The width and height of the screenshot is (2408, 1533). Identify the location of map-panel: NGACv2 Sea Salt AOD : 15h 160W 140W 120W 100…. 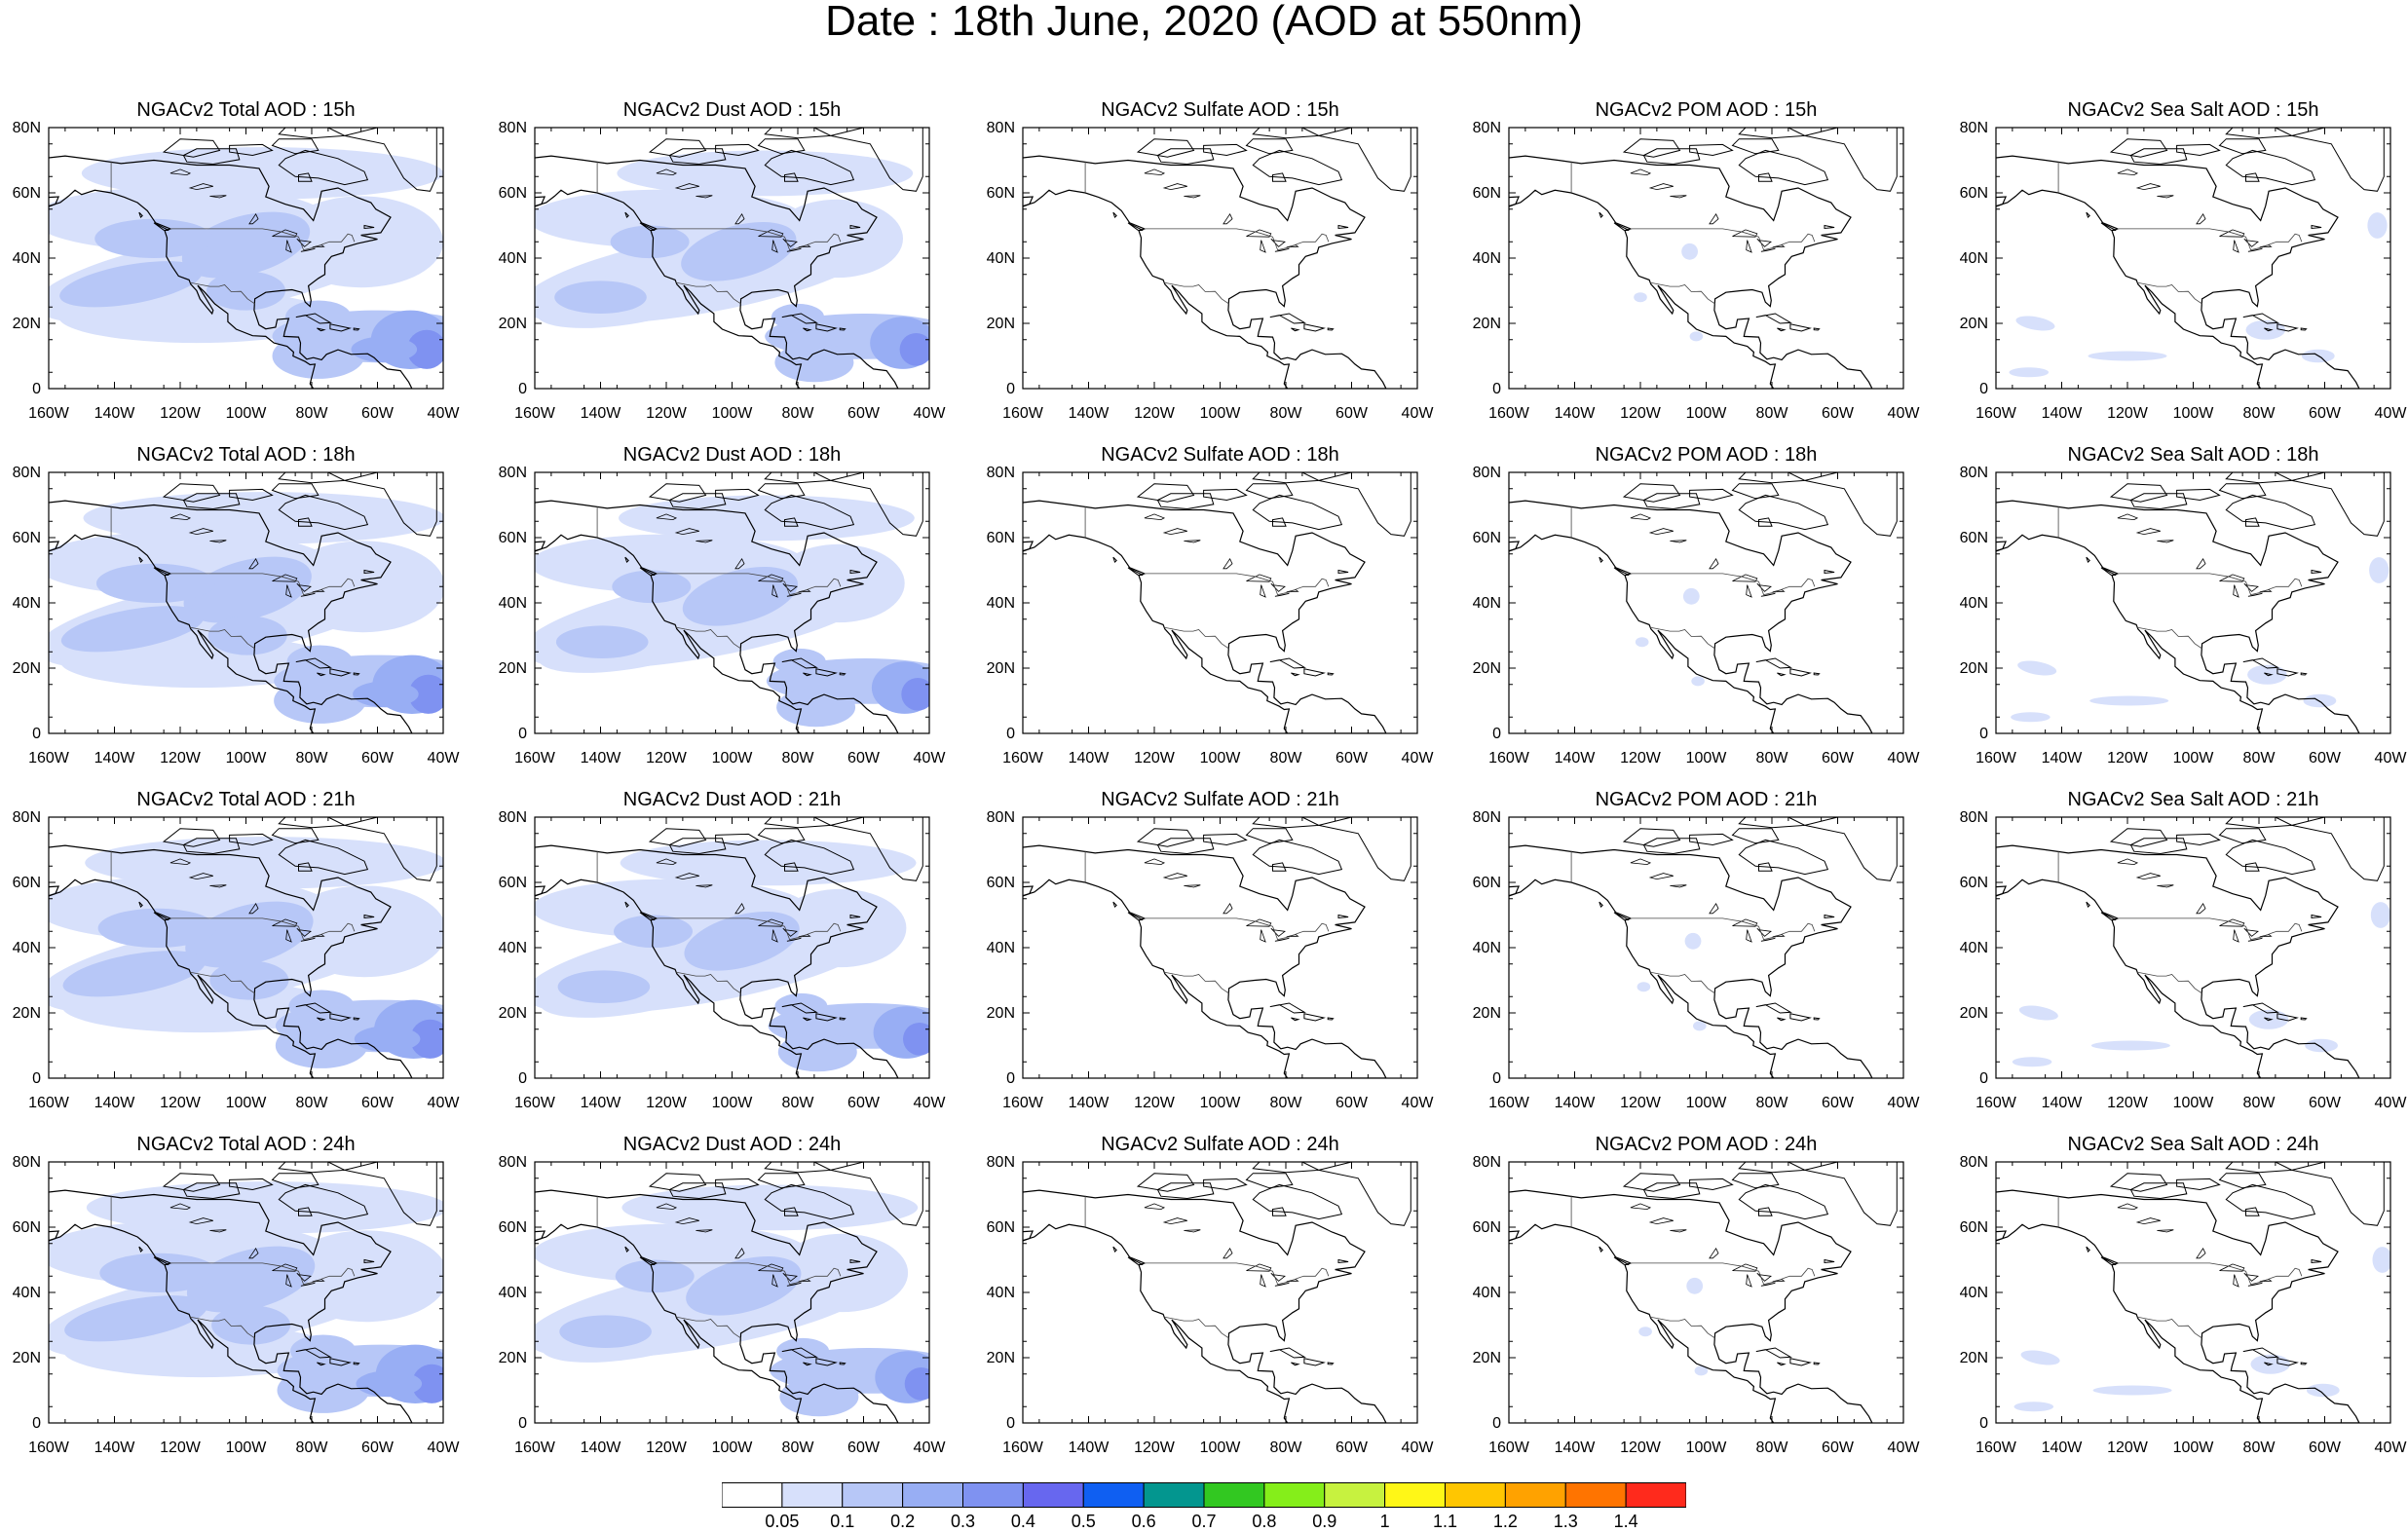
(2184, 260).